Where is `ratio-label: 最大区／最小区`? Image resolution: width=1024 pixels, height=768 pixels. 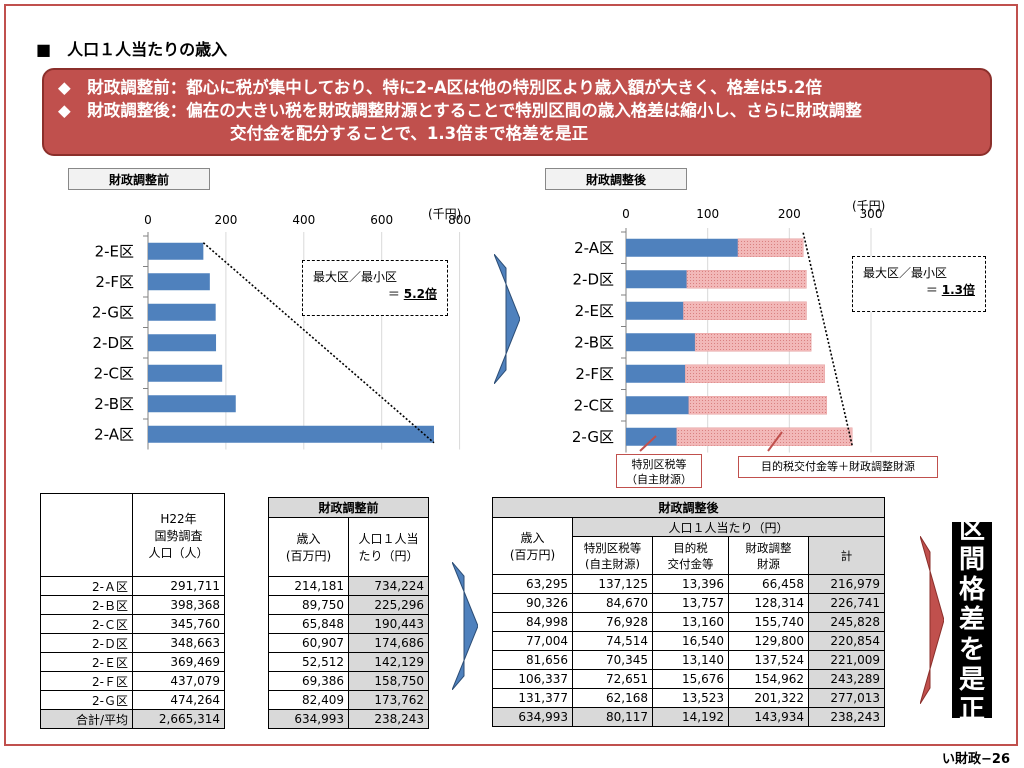
ratio-label: 最大区／最小区 is located at coordinates (905, 273).